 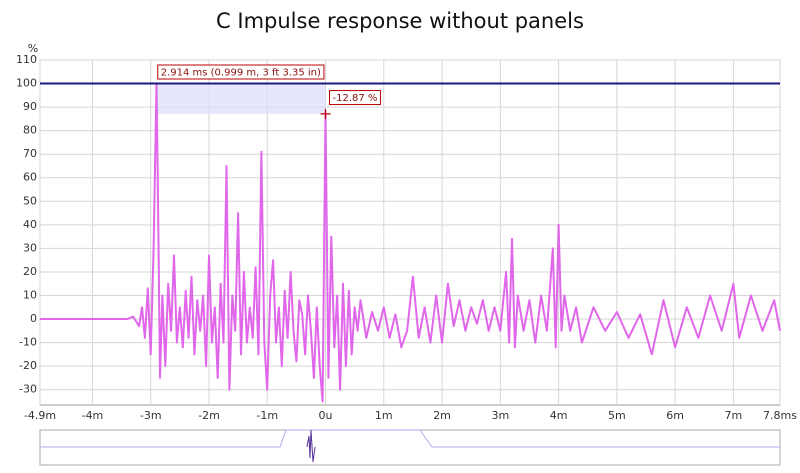 I want to click on x-tick-label: 3m, so click(x=500, y=415).